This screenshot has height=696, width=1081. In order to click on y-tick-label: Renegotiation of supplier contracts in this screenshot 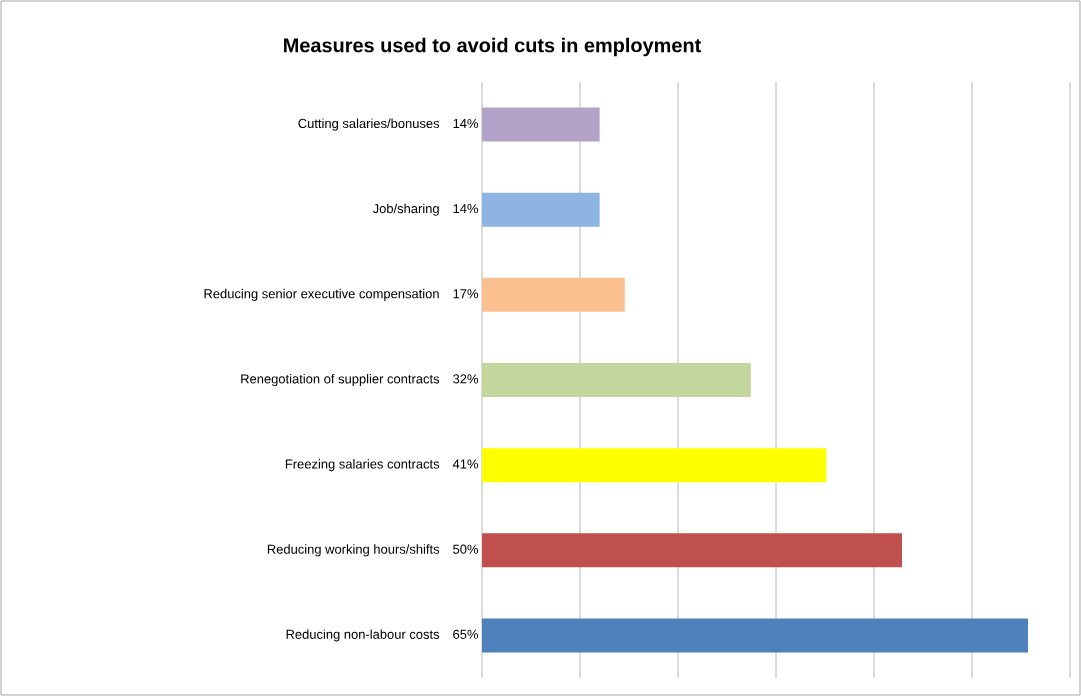, I will do `click(340, 380)`.